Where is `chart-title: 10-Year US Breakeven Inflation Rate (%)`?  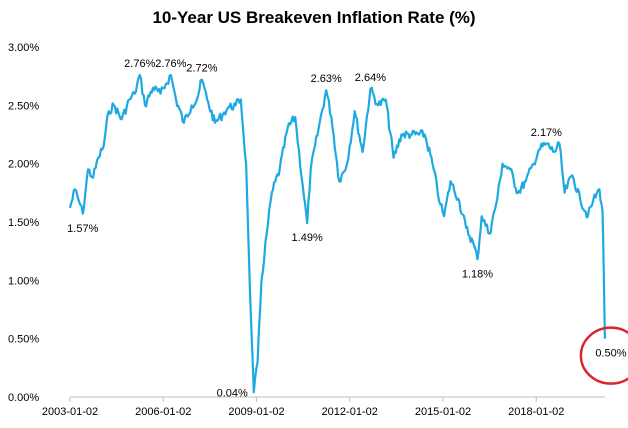
chart-title: 10-Year US Breakeven Inflation Rate (%) is located at coordinates (314, 17).